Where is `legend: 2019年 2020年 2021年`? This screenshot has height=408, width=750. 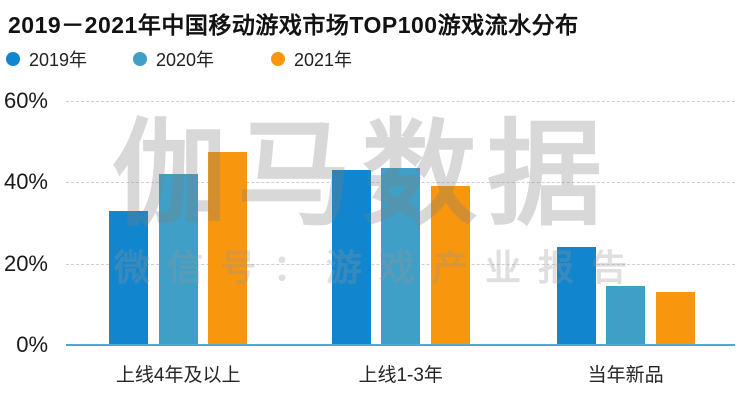 legend: 2019年 2020年 2021年 is located at coordinates (375, 59).